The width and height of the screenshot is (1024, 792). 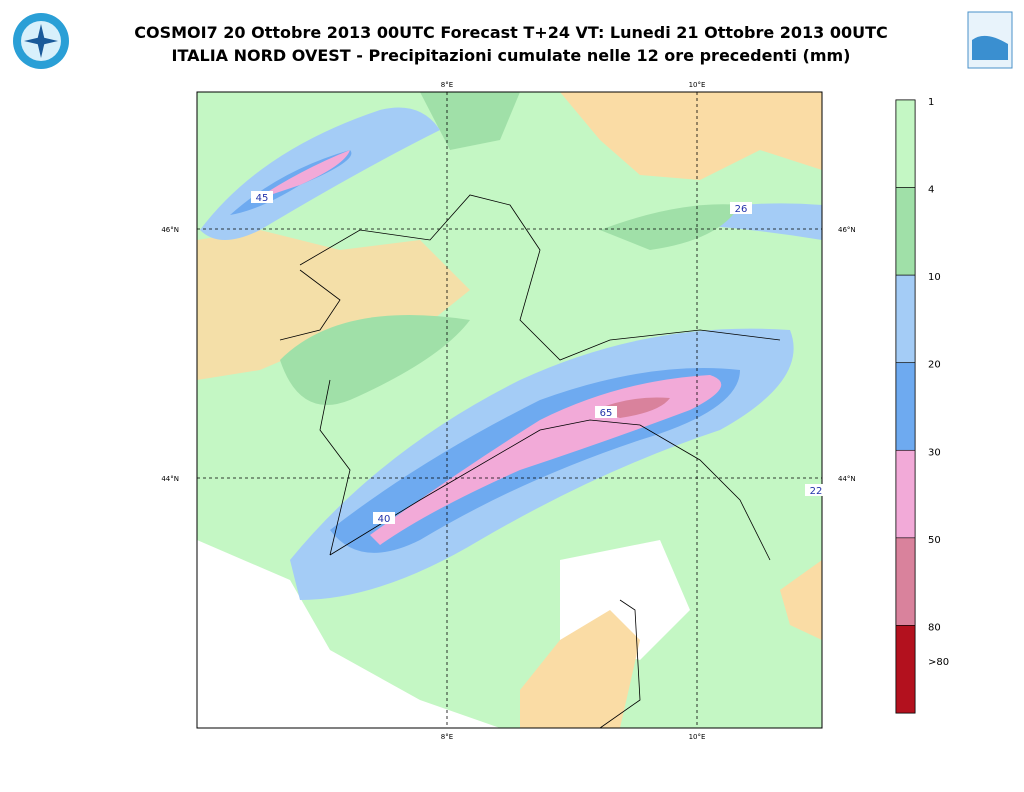 I want to click on legend-label: 50, so click(x=934, y=540).